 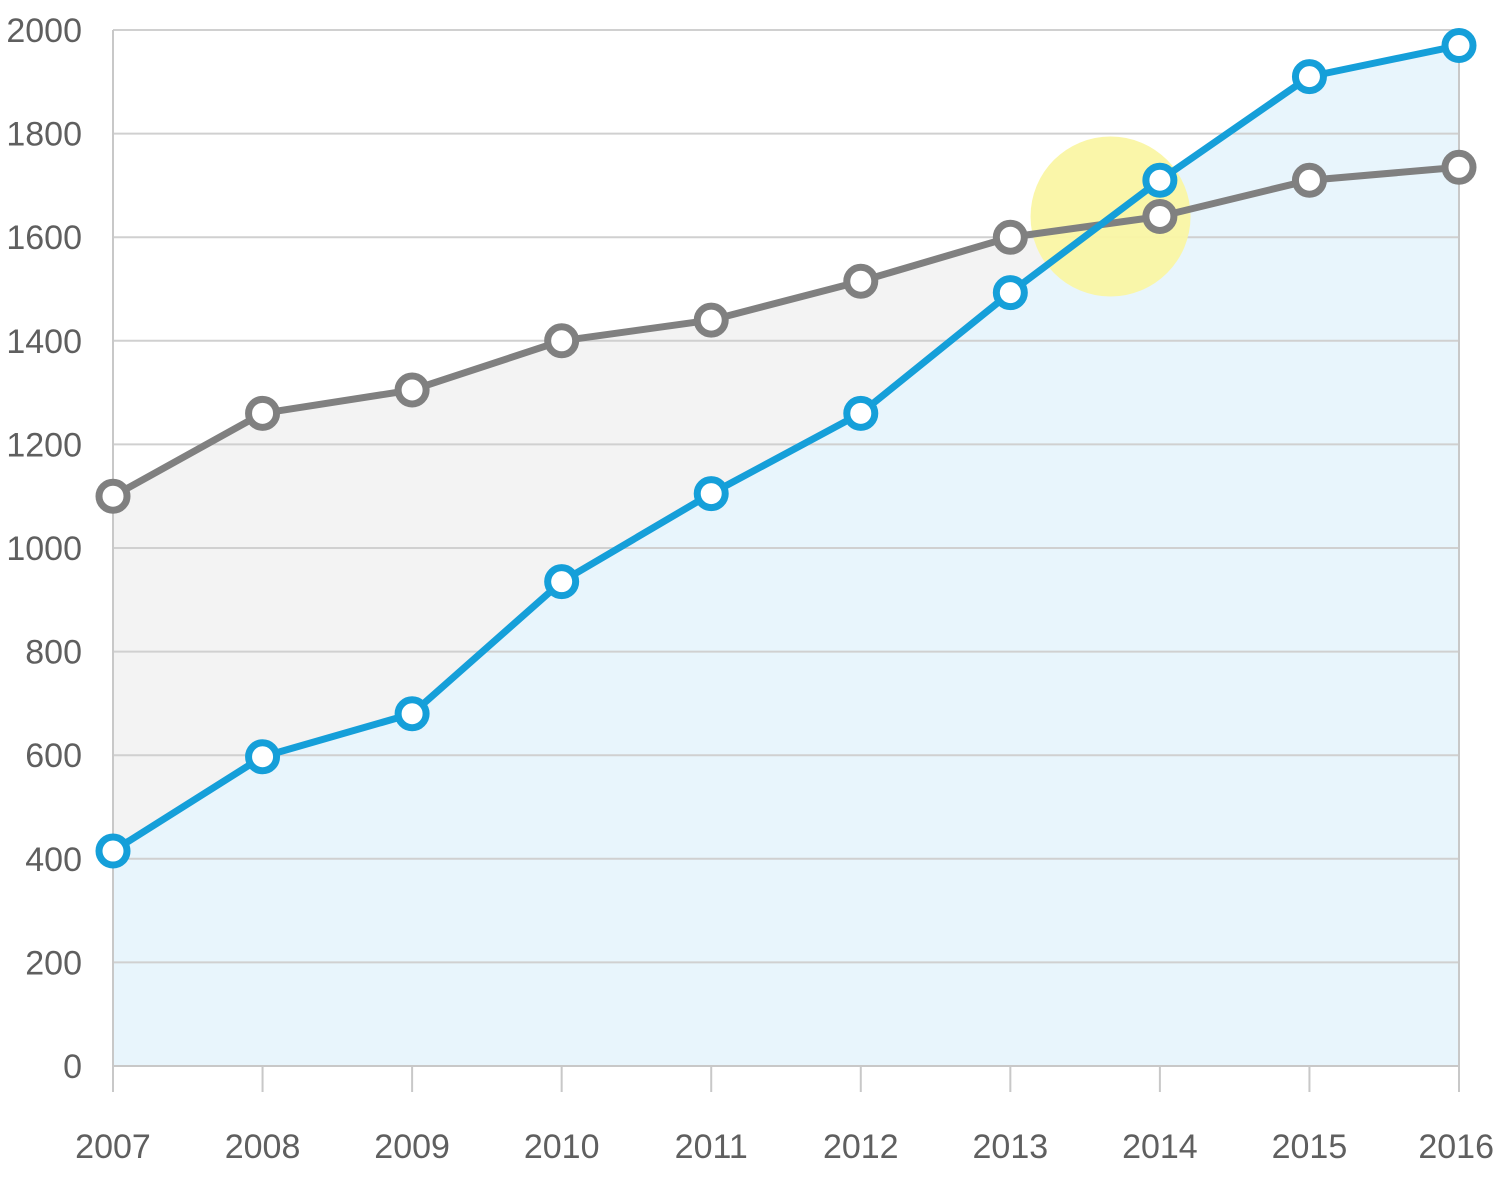 I want to click on x-tick-label: 2011, so click(x=711, y=1147).